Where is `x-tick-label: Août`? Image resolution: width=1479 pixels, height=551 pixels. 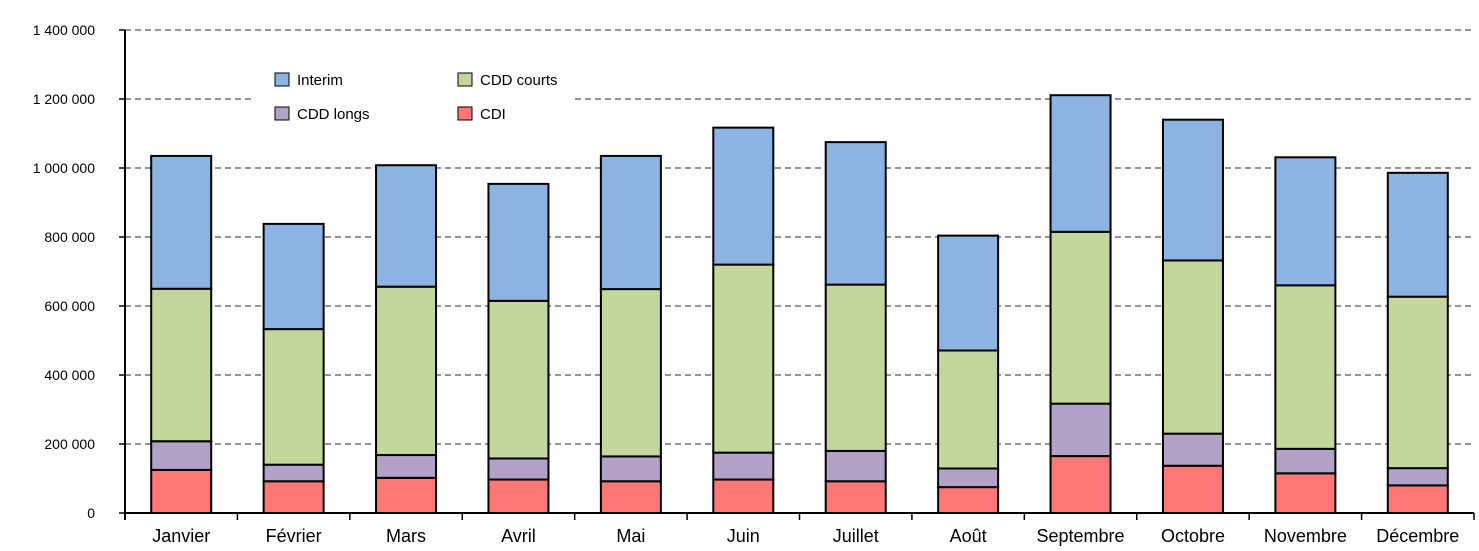 x-tick-label: Août is located at coordinates (968, 536).